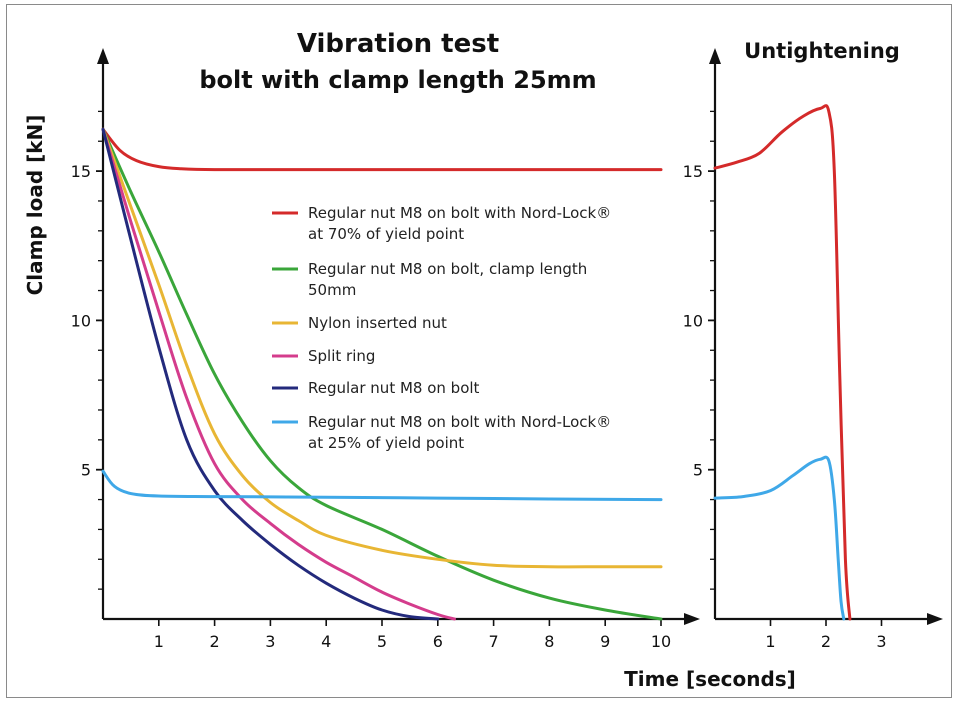 The height and width of the screenshot is (704, 960). I want to click on untightening-y-tick-label: 10, so click(693, 320).